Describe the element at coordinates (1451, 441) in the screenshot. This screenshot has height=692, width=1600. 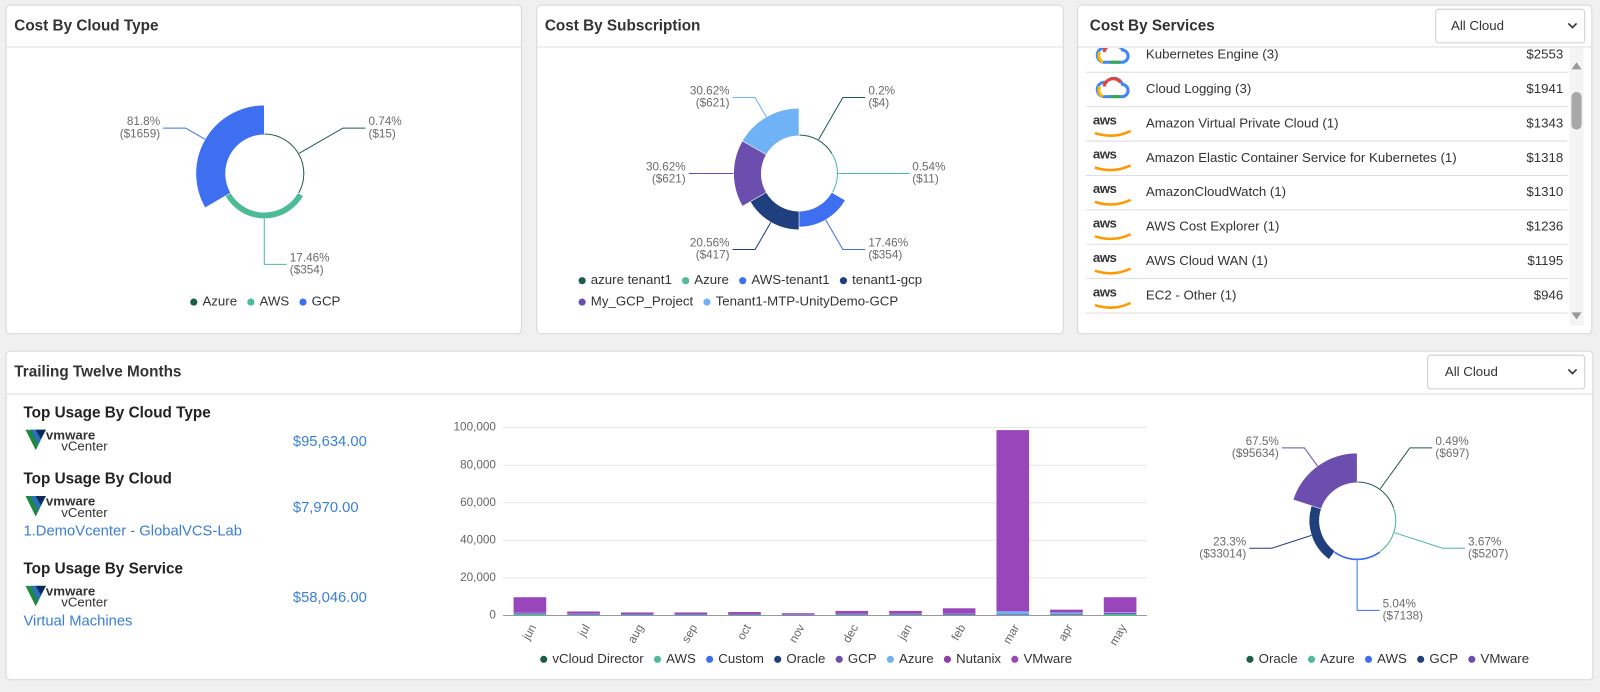
I see `percent-label: 0.49%` at that location.